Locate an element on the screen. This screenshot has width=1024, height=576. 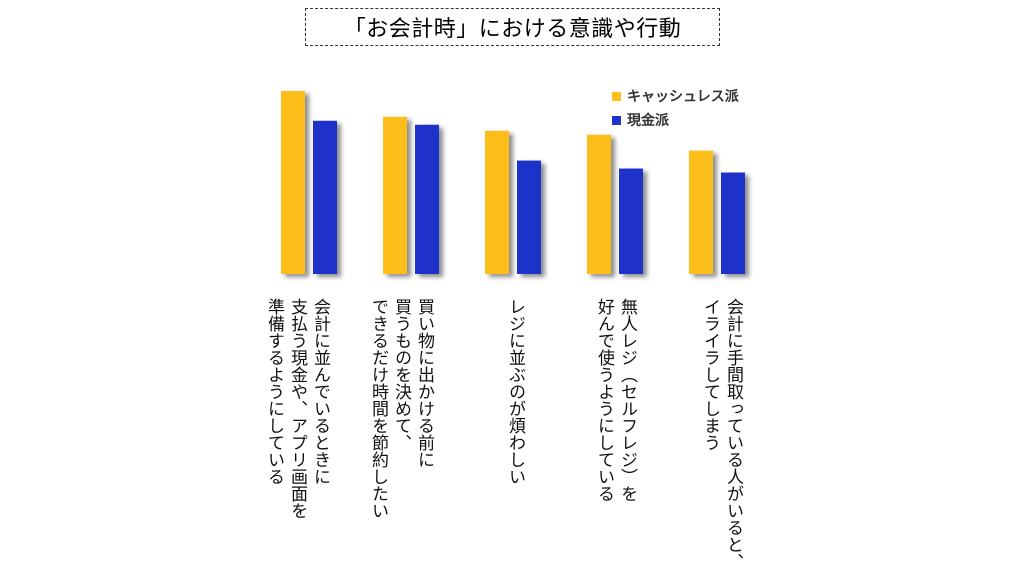
legend: キャッシュレス派 現金派 is located at coordinates (675, 108).